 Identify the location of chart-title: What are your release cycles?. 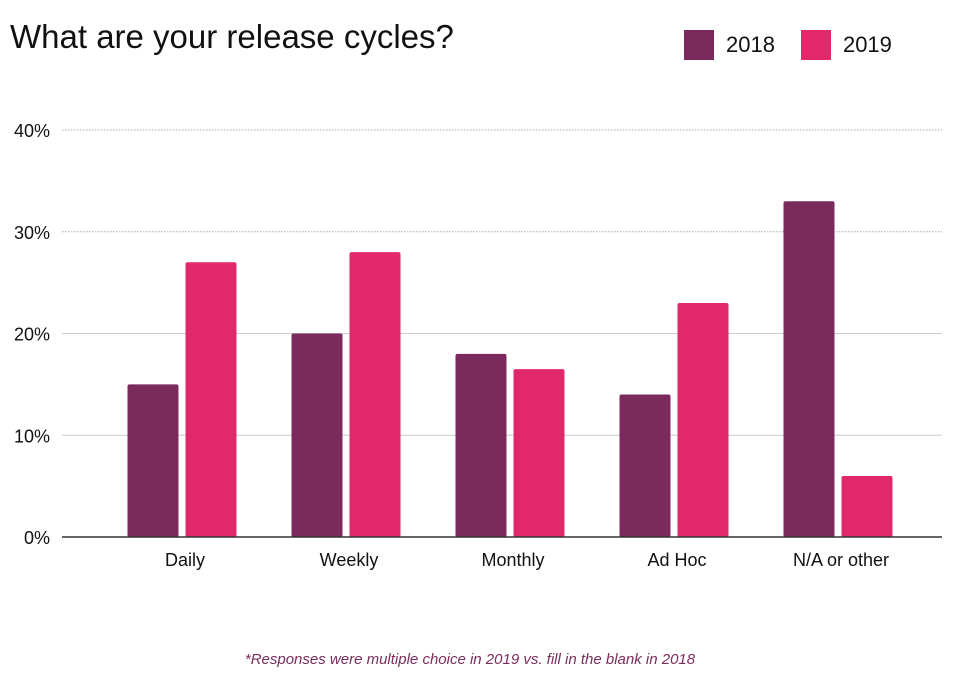
(232, 36).